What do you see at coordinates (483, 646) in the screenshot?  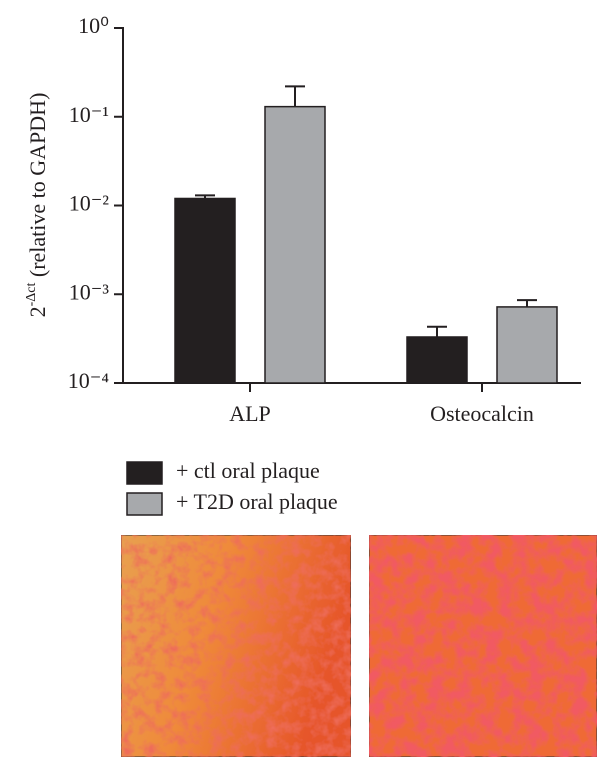 I see `micrograph-t2d` at bounding box center [483, 646].